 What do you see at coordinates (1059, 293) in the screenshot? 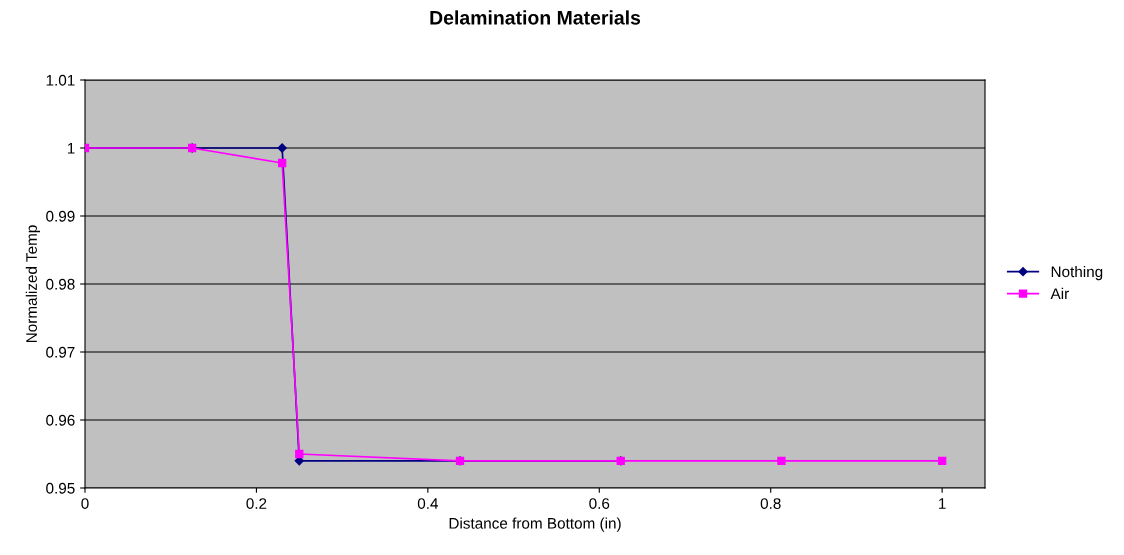
I see `legend-label: Air` at bounding box center [1059, 293].